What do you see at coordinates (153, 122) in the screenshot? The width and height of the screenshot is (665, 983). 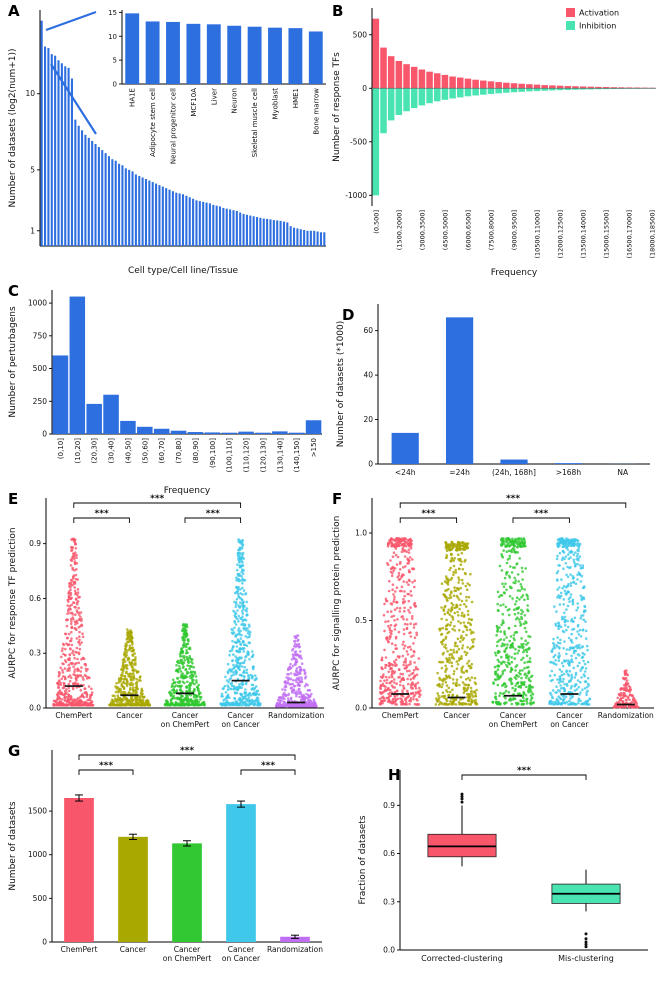 I see `svg-text: Adipocyte stem cell` at bounding box center [153, 122].